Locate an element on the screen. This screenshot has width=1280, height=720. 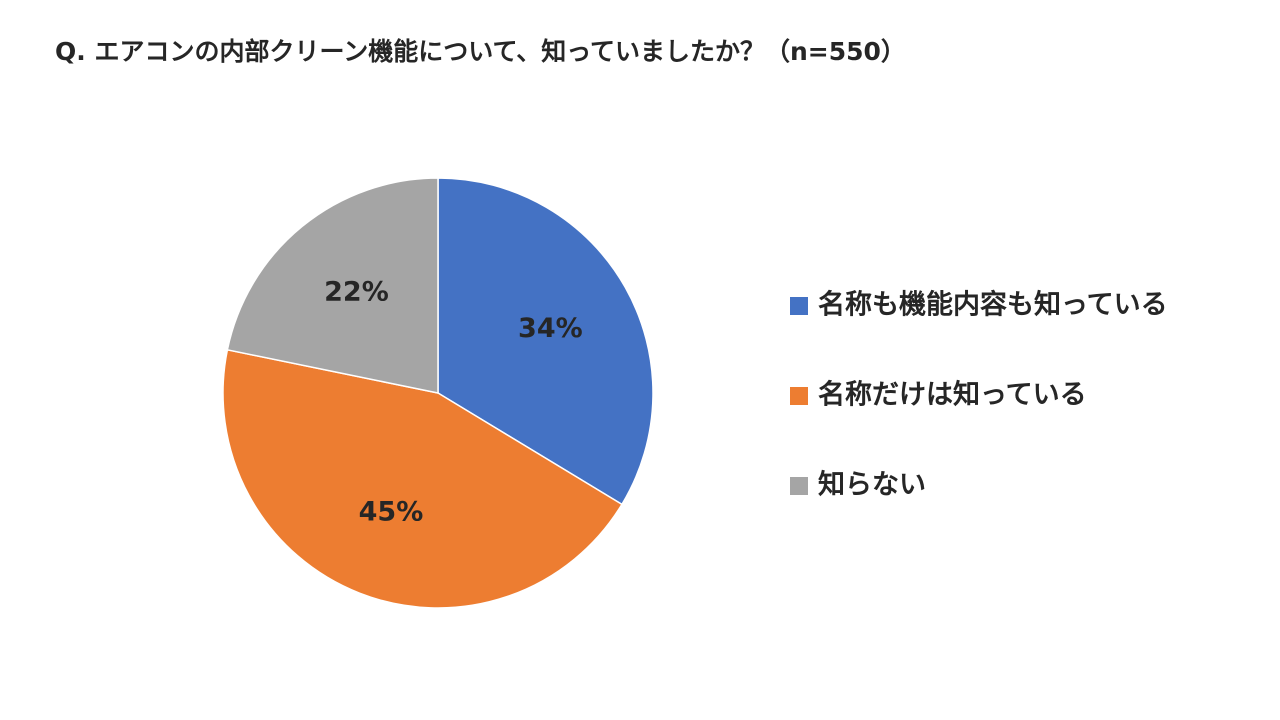
legend-label: 知らない is located at coordinates (872, 485).